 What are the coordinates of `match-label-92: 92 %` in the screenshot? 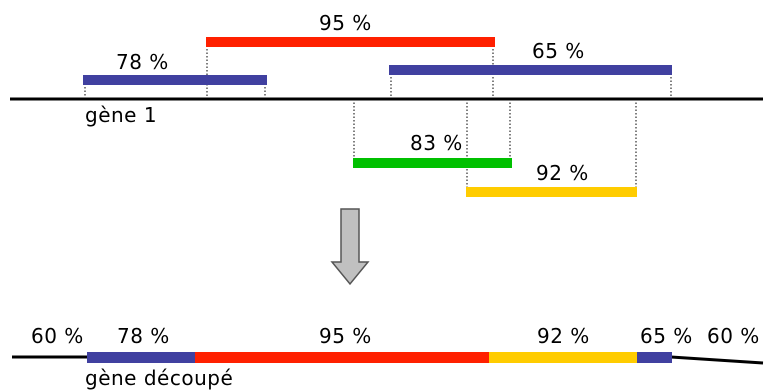 It's located at (562, 173).